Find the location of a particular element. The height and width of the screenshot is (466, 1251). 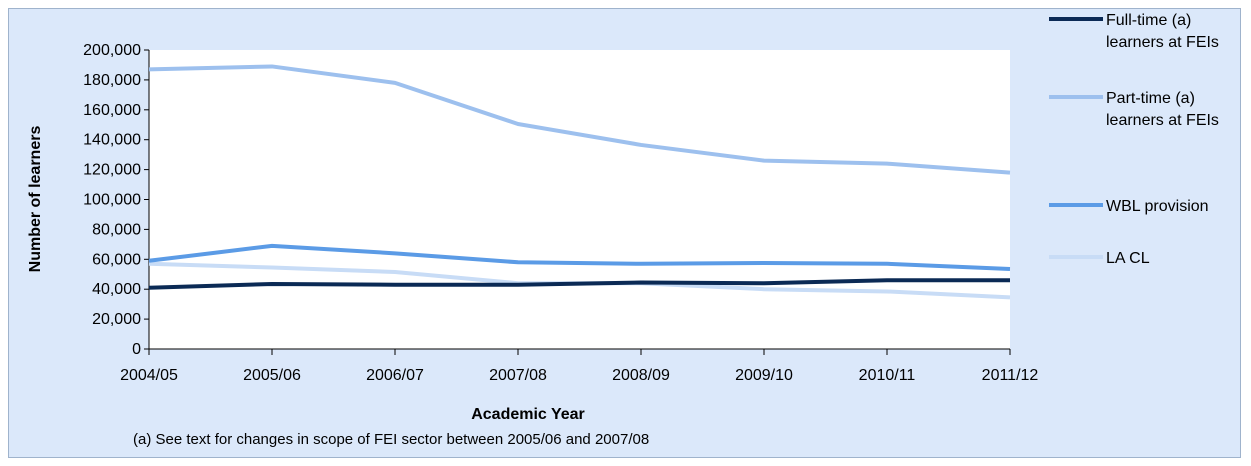

x-tick-label: 2010/11 is located at coordinates (887, 375).